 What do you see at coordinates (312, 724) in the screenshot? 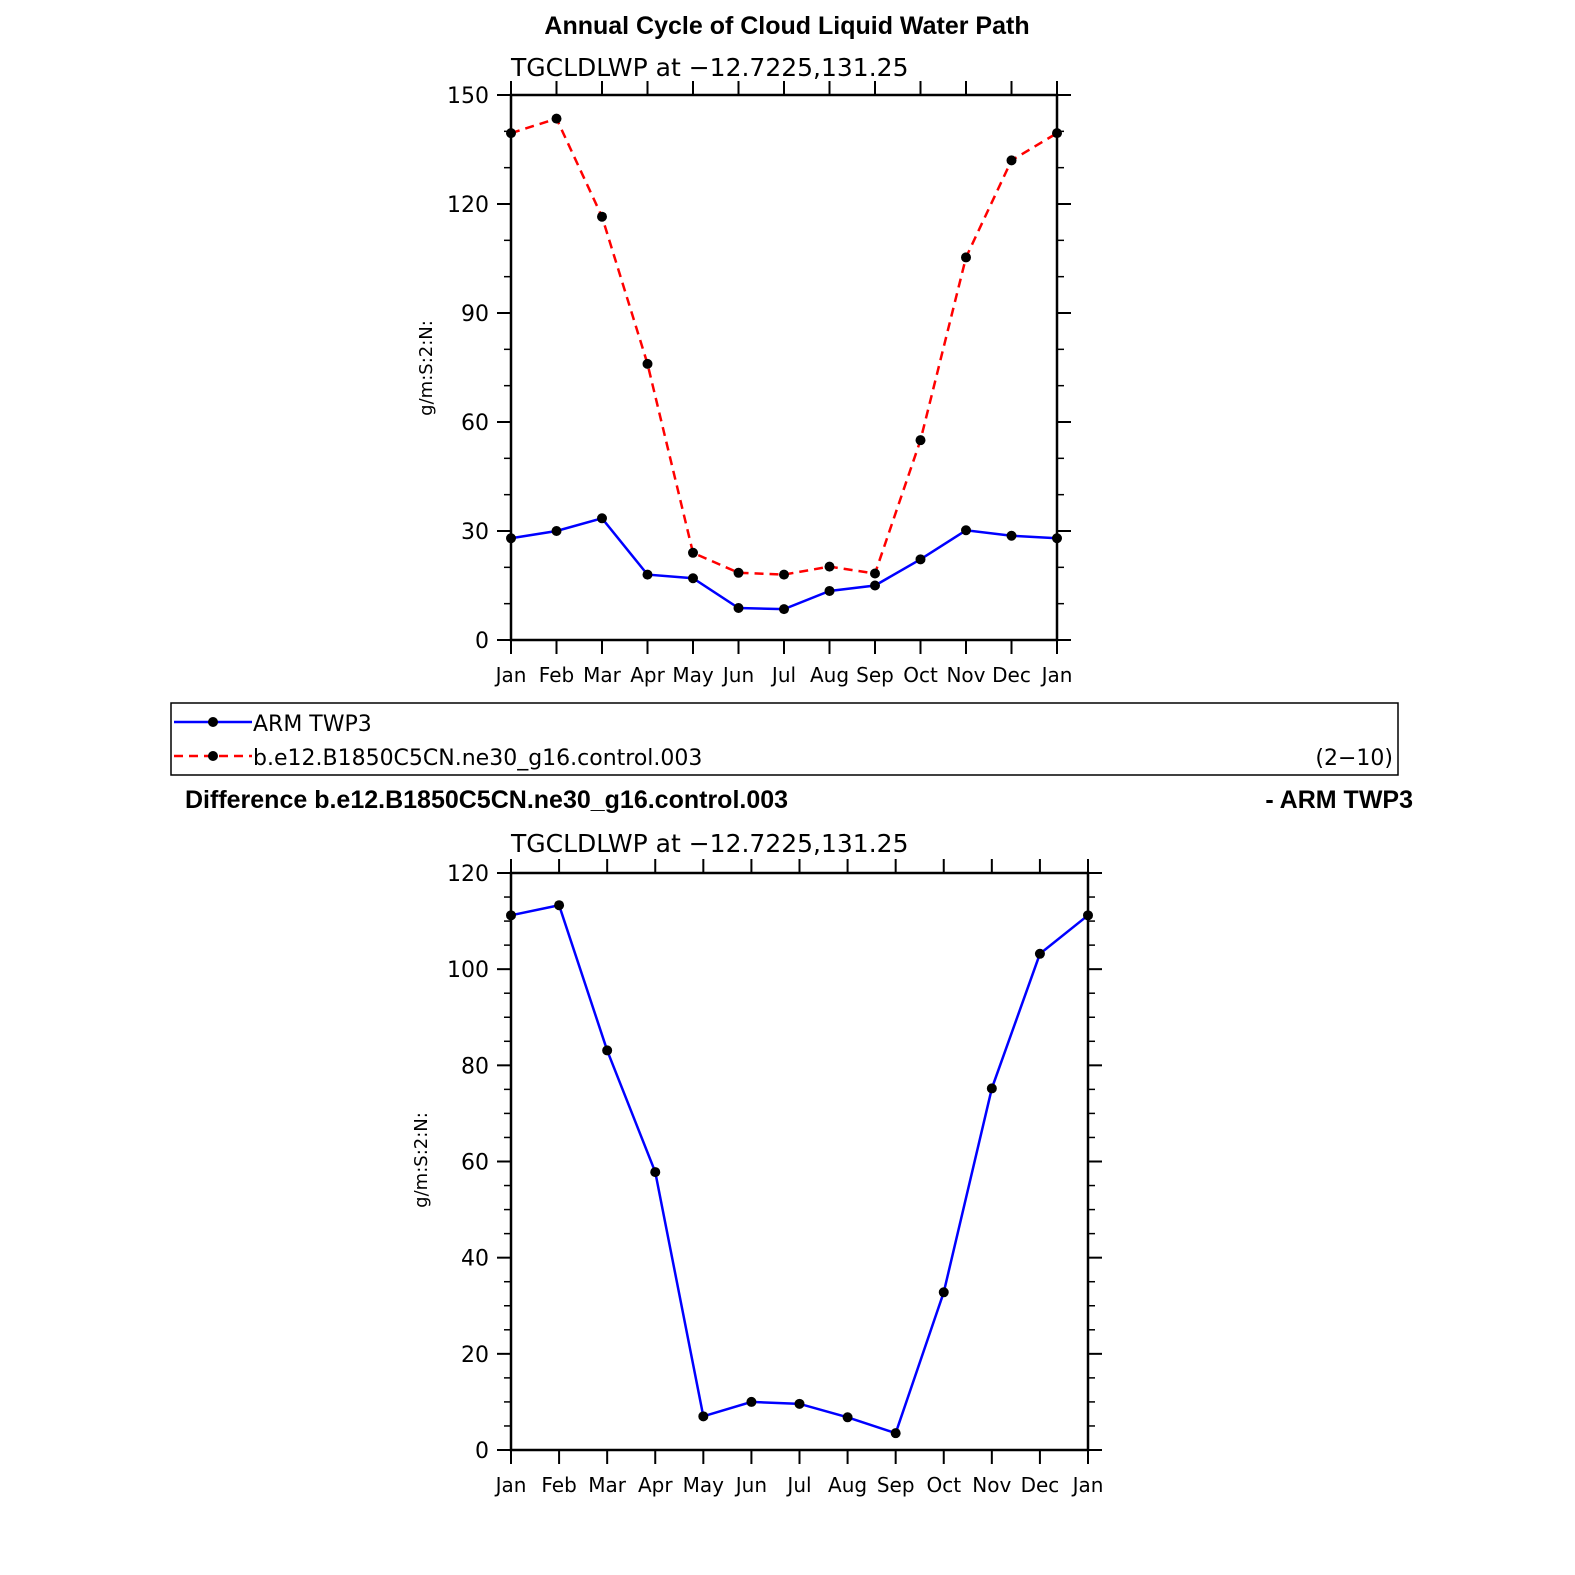
I see `legend-label-arm: ARM TWP3` at bounding box center [312, 724].